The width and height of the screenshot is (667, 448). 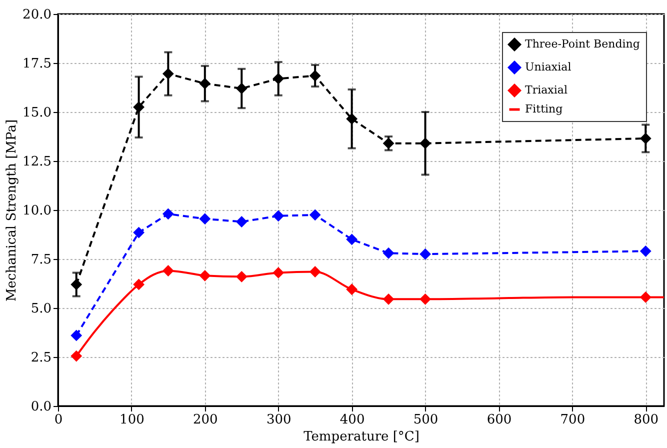 I want to click on x-tick-label: 200, so click(x=205, y=420).